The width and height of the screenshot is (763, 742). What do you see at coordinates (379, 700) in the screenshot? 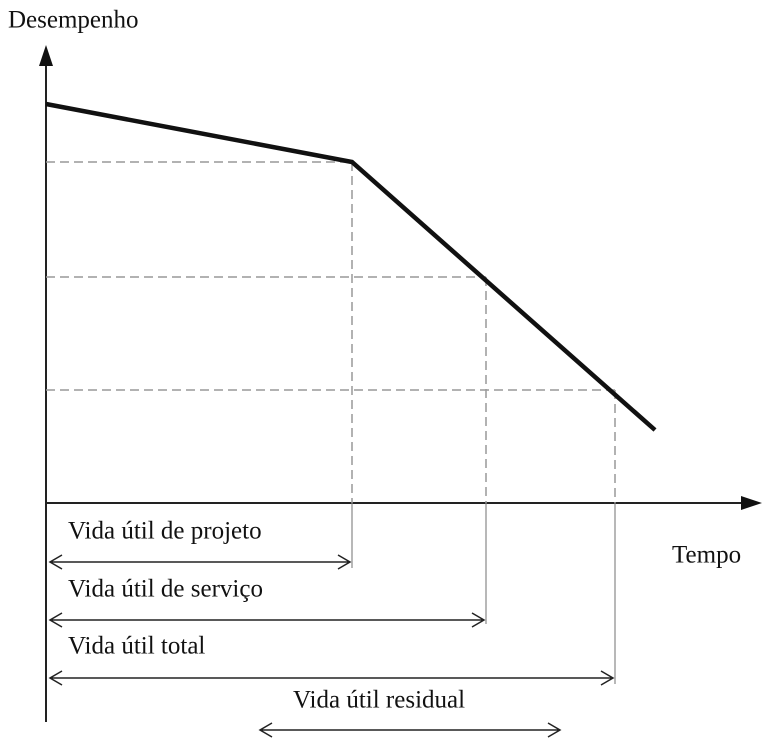
I see `interval-label: Vida útil residual` at bounding box center [379, 700].